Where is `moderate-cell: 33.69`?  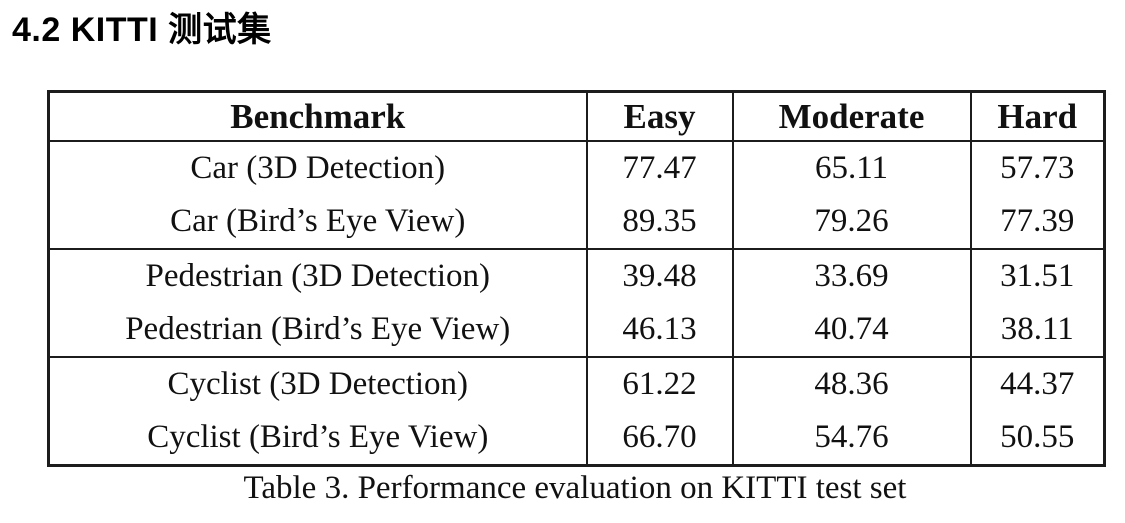 moderate-cell: 33.69 is located at coordinates (851, 276).